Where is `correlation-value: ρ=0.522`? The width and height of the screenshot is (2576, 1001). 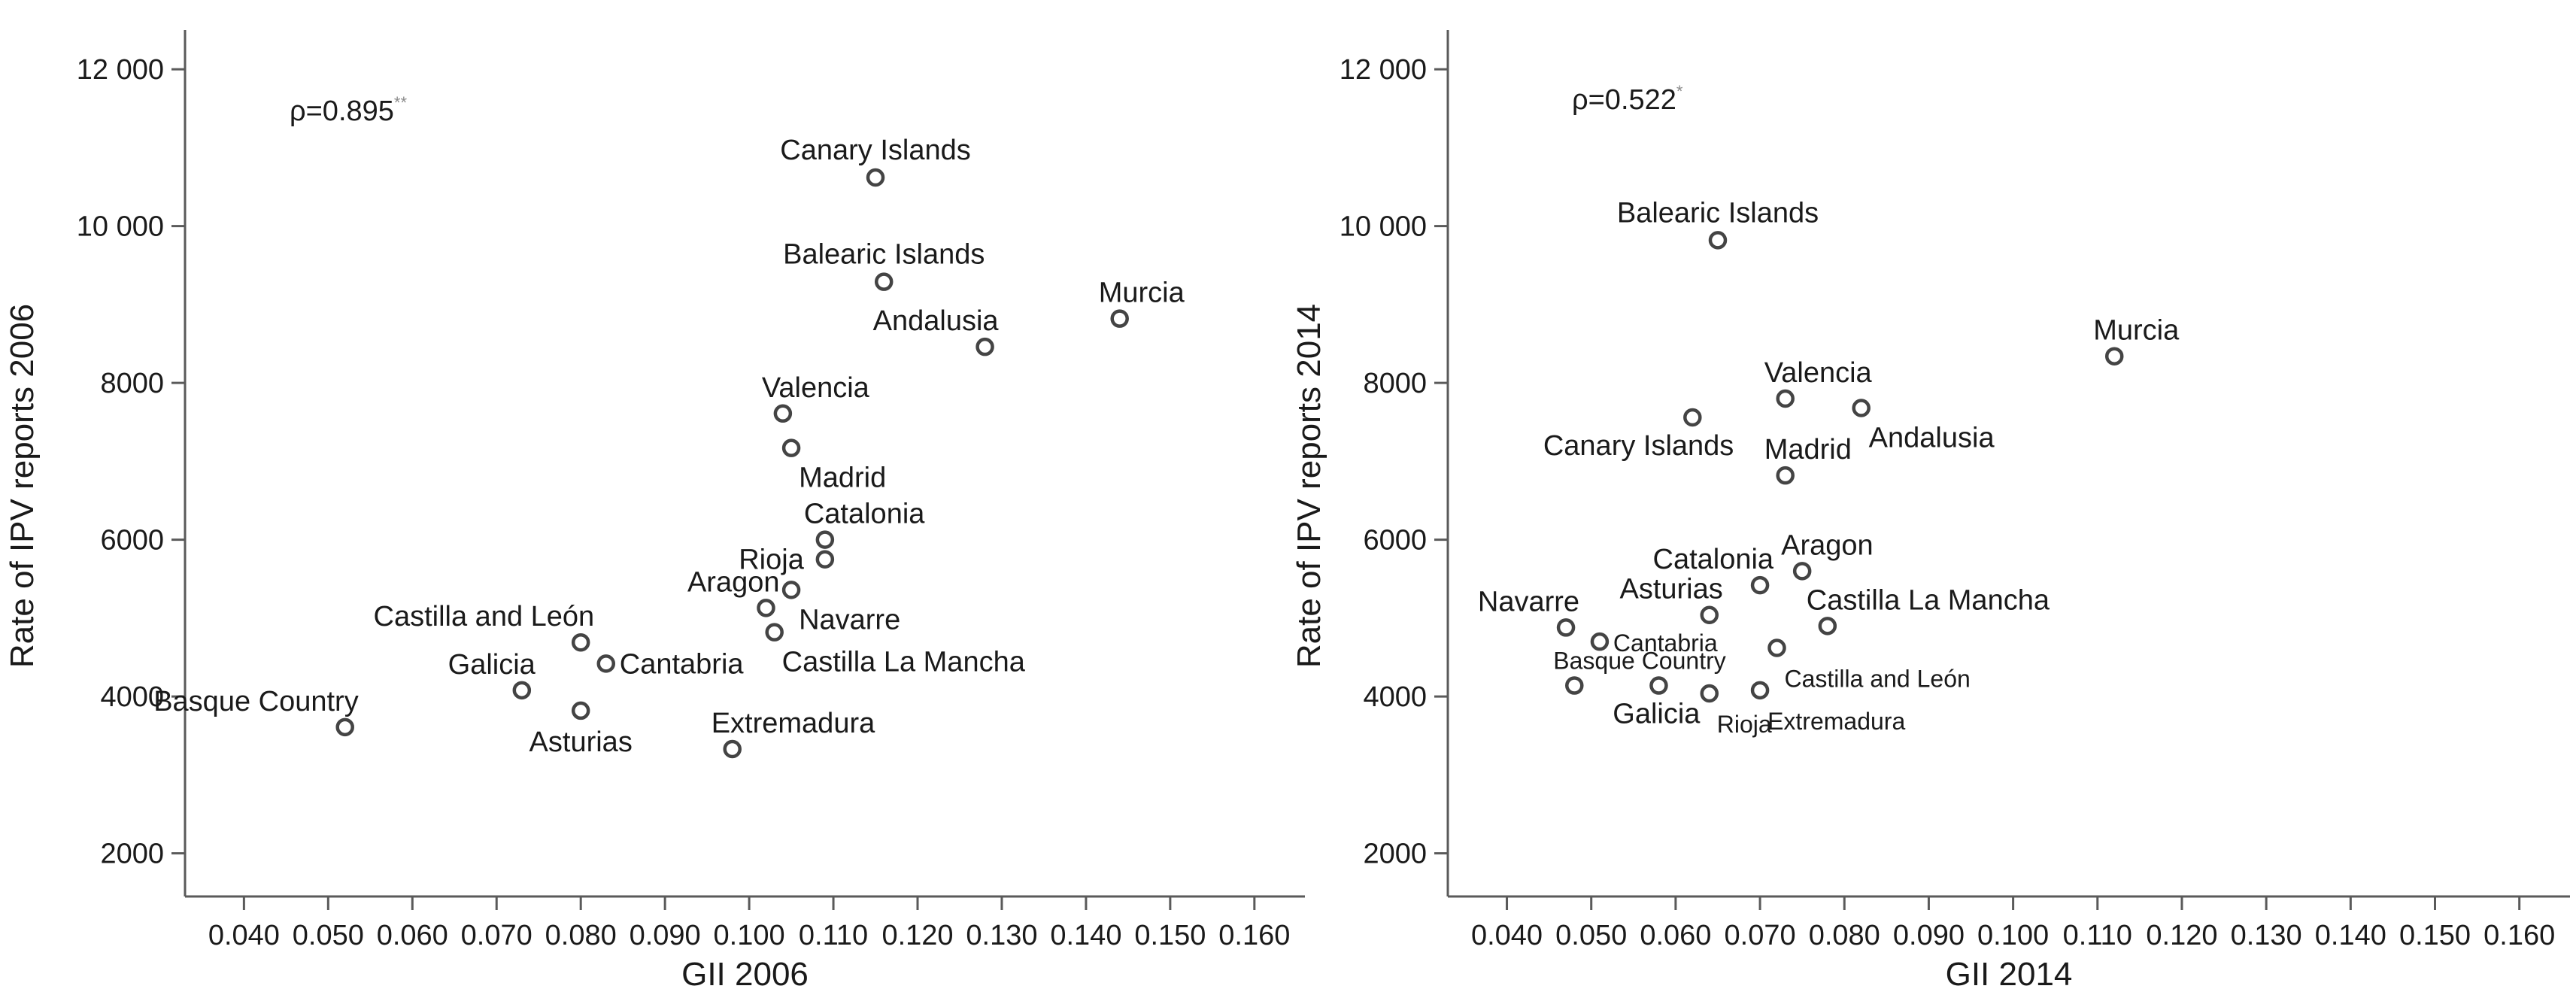
correlation-value: ρ=0.522 is located at coordinates (1624, 100).